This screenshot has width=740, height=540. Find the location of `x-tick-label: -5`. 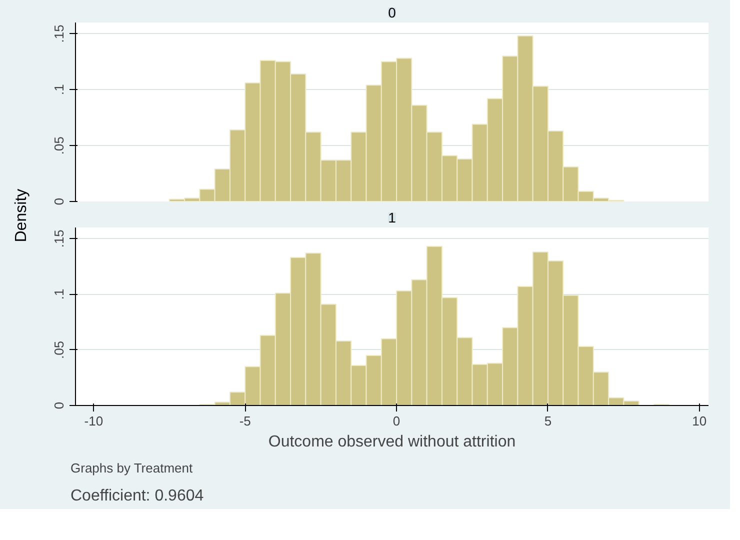

x-tick-label: -5 is located at coordinates (245, 421).